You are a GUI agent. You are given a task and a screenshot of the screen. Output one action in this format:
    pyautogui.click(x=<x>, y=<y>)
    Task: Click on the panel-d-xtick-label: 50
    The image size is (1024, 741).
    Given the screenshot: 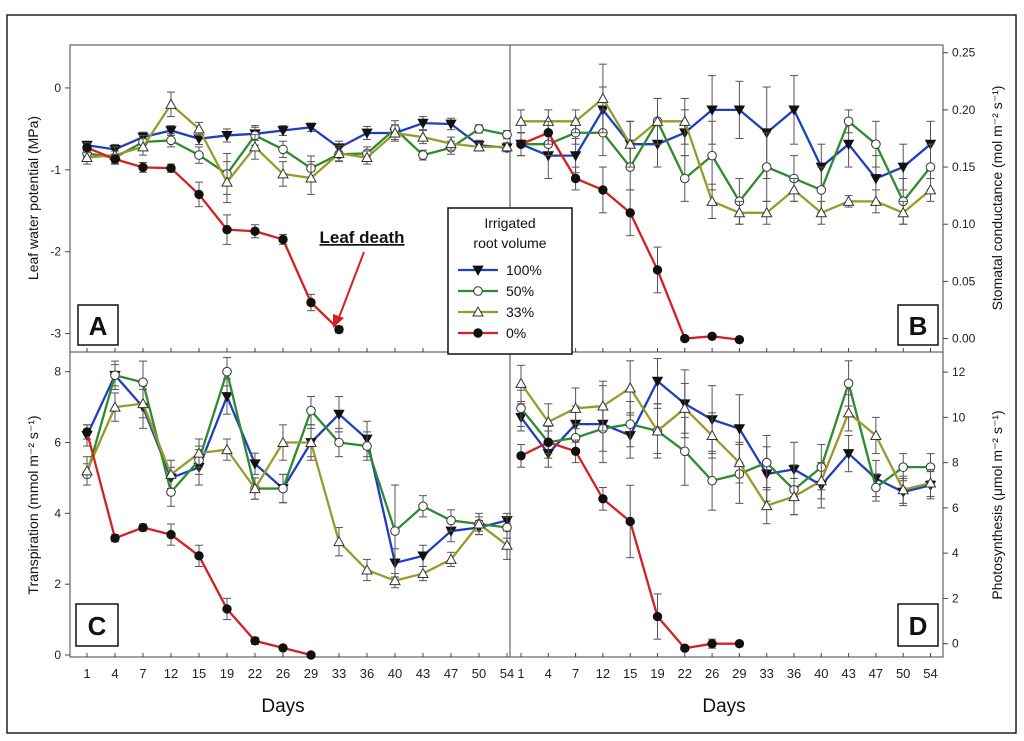 What is the action you would take?
    pyautogui.click(x=903, y=673)
    